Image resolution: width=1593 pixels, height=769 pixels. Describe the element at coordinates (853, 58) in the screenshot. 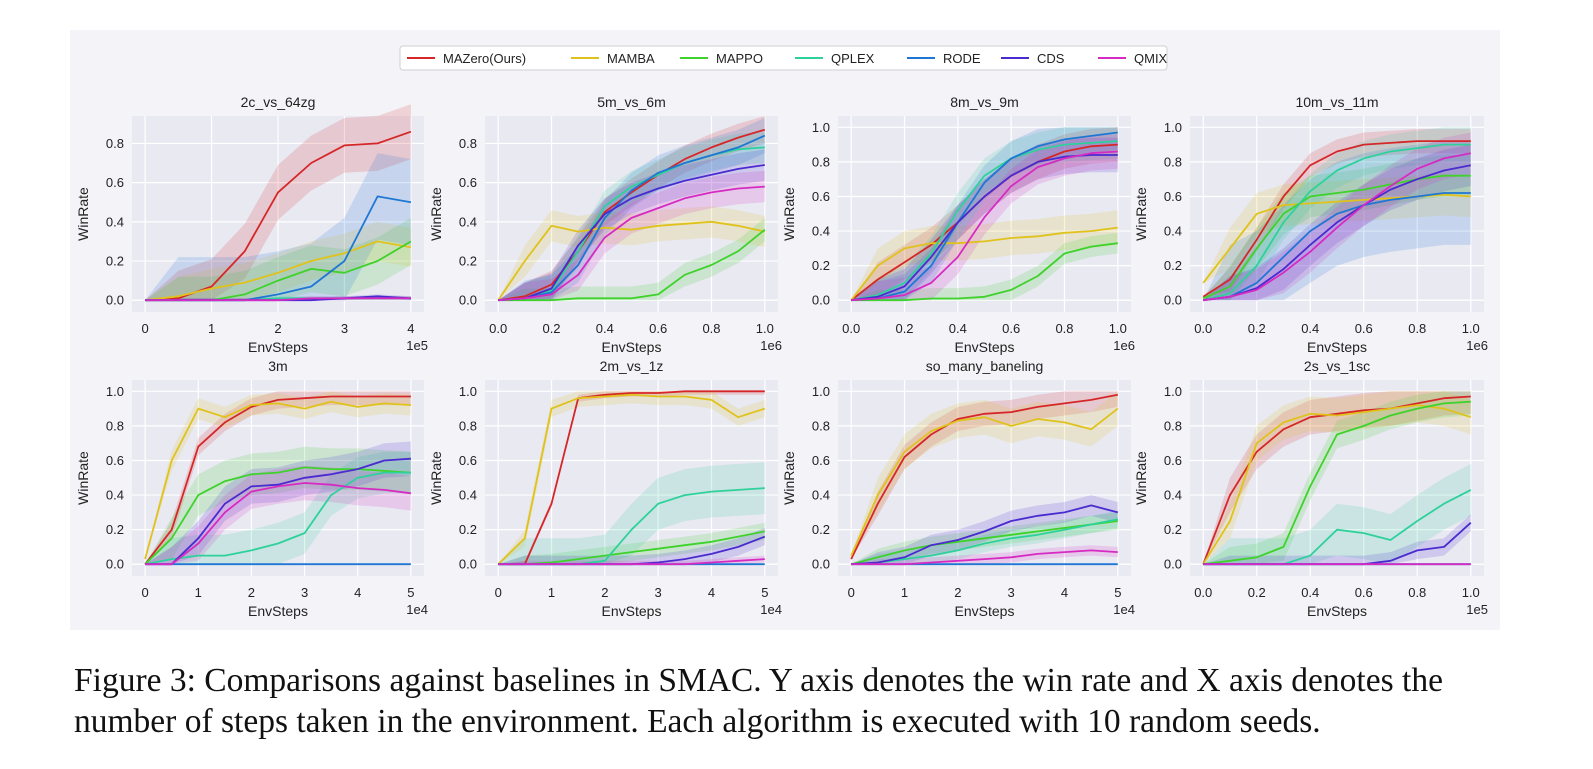

I see `legend-label: QPLEX` at that location.